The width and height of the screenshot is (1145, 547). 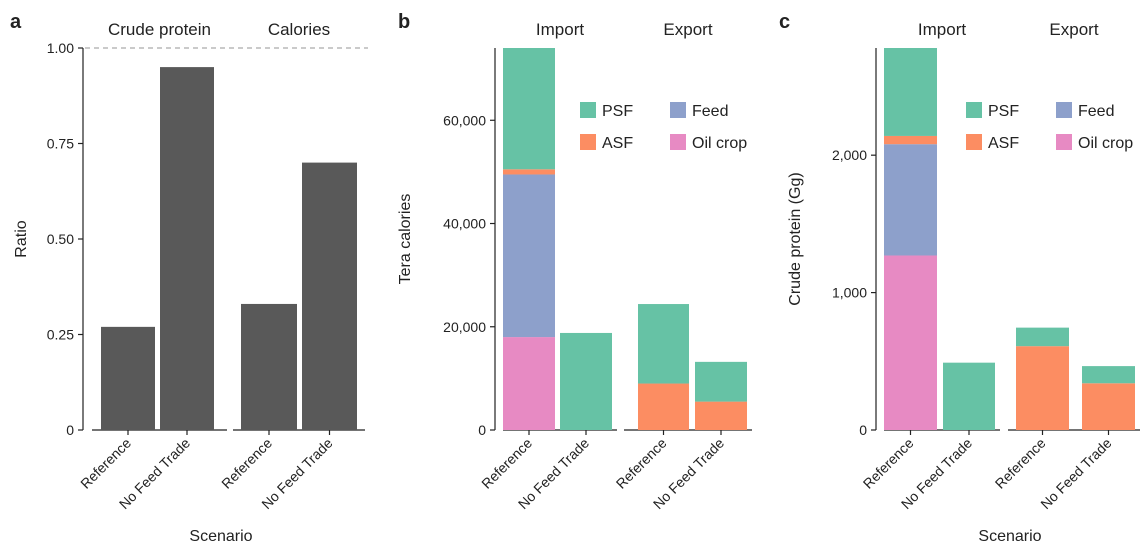 I want to click on panel-b-facet-import: Import, so click(x=560, y=29).